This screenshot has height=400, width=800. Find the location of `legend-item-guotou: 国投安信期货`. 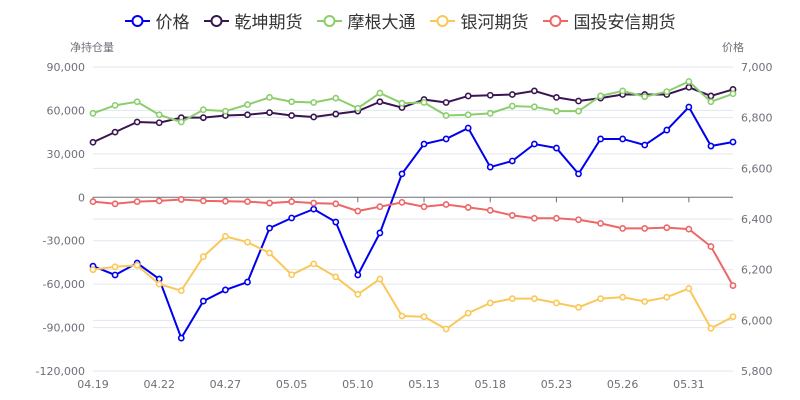

legend-item-guotou: 国投安信期货 is located at coordinates (609, 20).